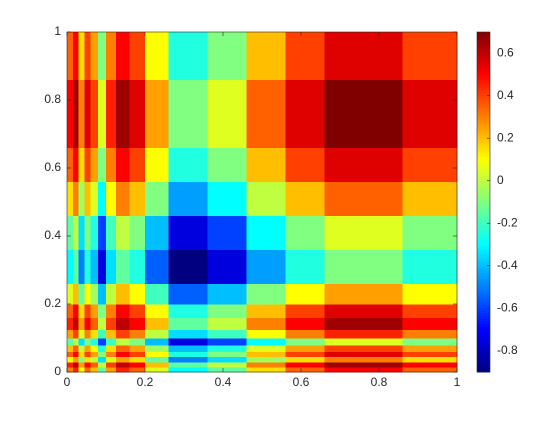 The image size is (560, 425). Describe the element at coordinates (457, 382) in the screenshot. I see `x-tick-label: 1` at that location.